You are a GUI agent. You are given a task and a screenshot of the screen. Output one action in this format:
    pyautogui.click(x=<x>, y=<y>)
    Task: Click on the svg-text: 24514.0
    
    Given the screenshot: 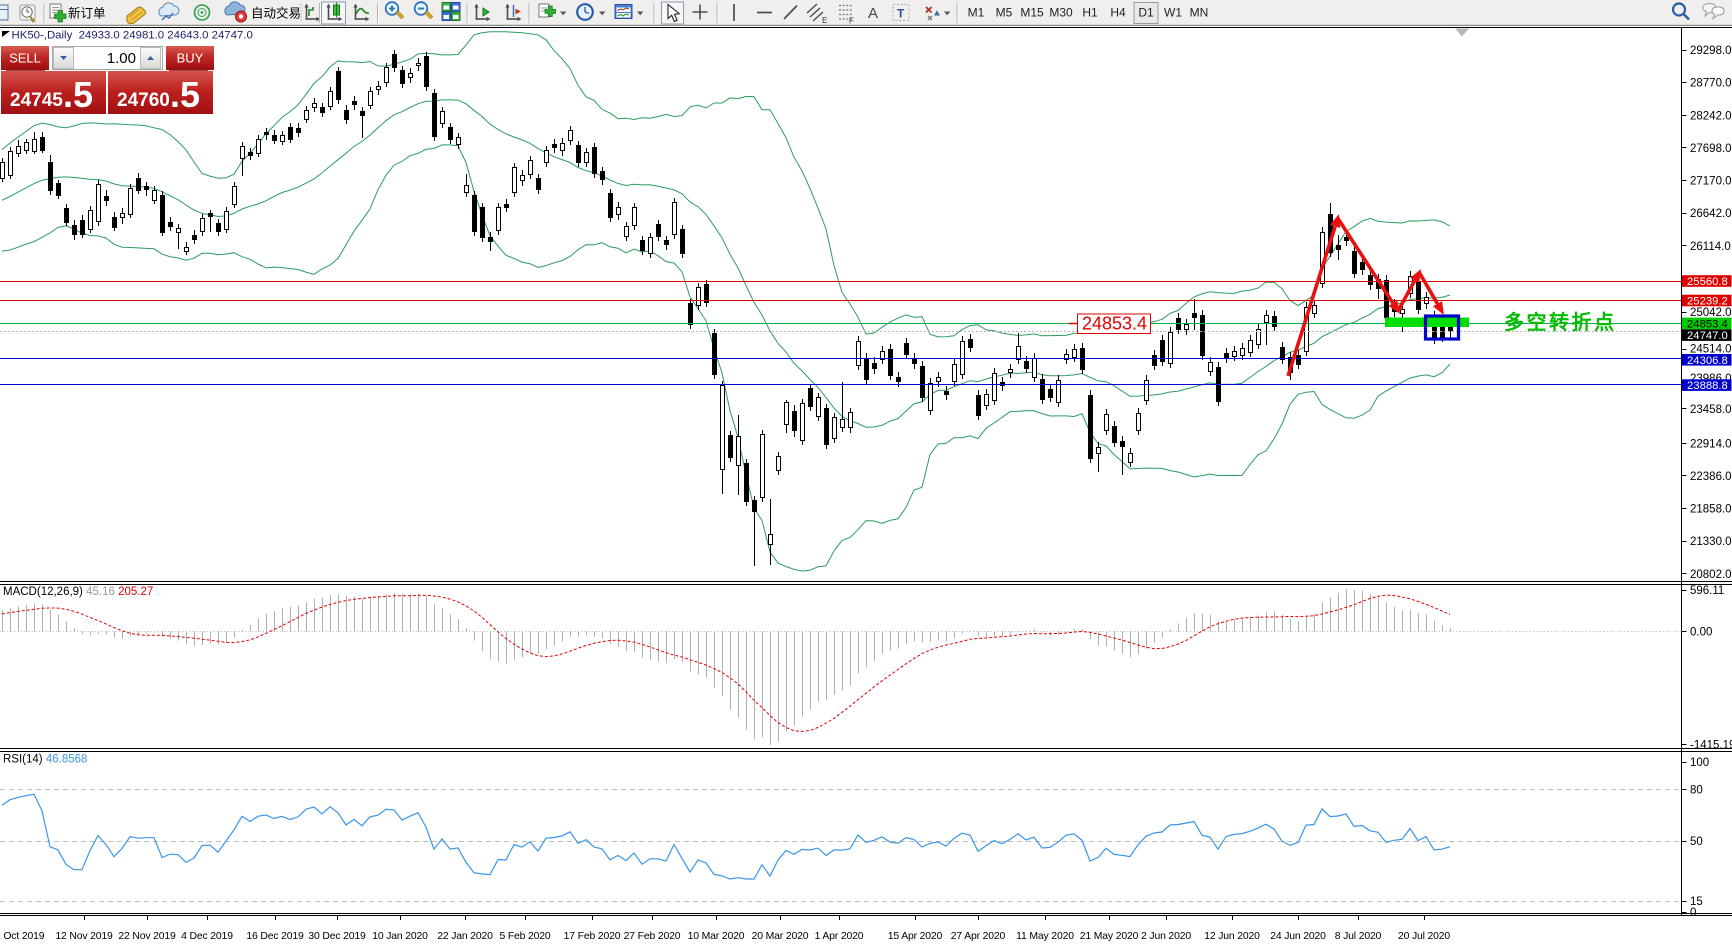 What is the action you would take?
    pyautogui.click(x=1711, y=350)
    